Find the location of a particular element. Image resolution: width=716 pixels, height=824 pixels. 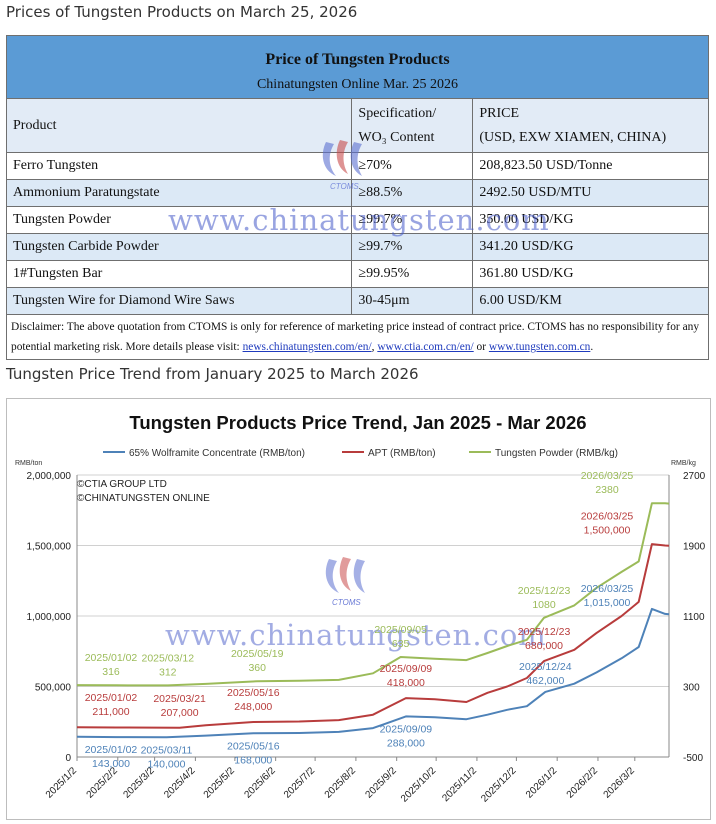

data-label-value: 288,000 is located at coordinates (406, 743).